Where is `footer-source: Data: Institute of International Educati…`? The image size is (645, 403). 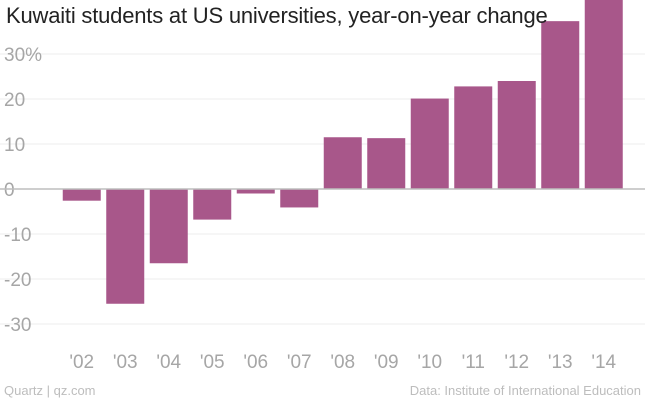
footer-source: Data: Institute of International Educati… is located at coordinates (525, 390).